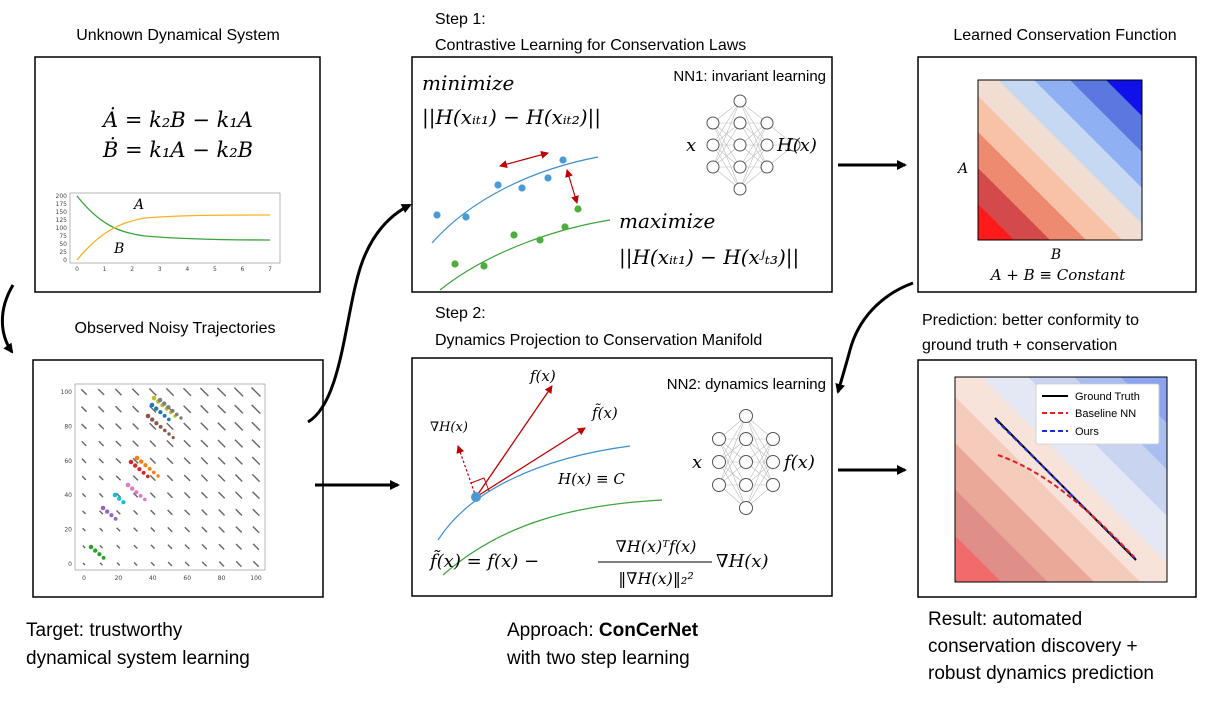 This screenshot has height=702, width=1226. Describe the element at coordinates (270, 269) in the screenshot. I see `ab-x-tick: 7` at that location.